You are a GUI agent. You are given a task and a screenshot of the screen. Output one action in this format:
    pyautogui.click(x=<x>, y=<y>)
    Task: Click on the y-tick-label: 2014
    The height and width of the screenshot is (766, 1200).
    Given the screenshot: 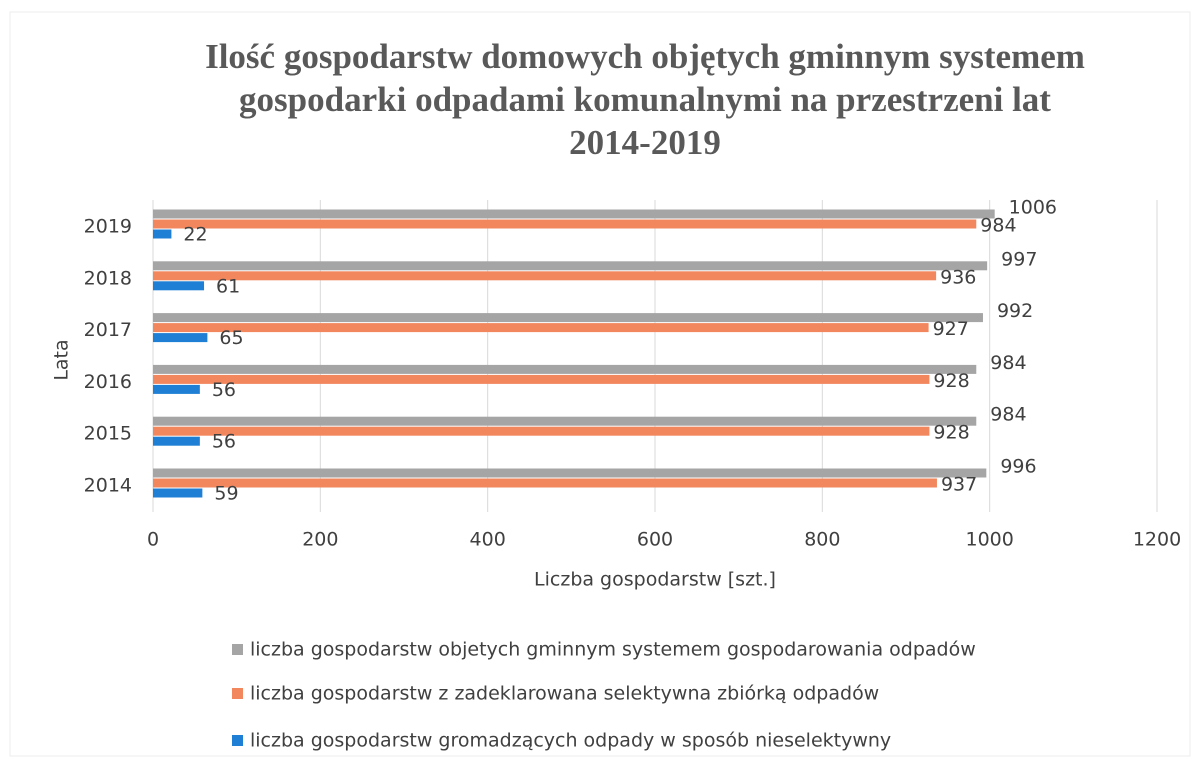 What is the action you would take?
    pyautogui.click(x=108, y=486)
    